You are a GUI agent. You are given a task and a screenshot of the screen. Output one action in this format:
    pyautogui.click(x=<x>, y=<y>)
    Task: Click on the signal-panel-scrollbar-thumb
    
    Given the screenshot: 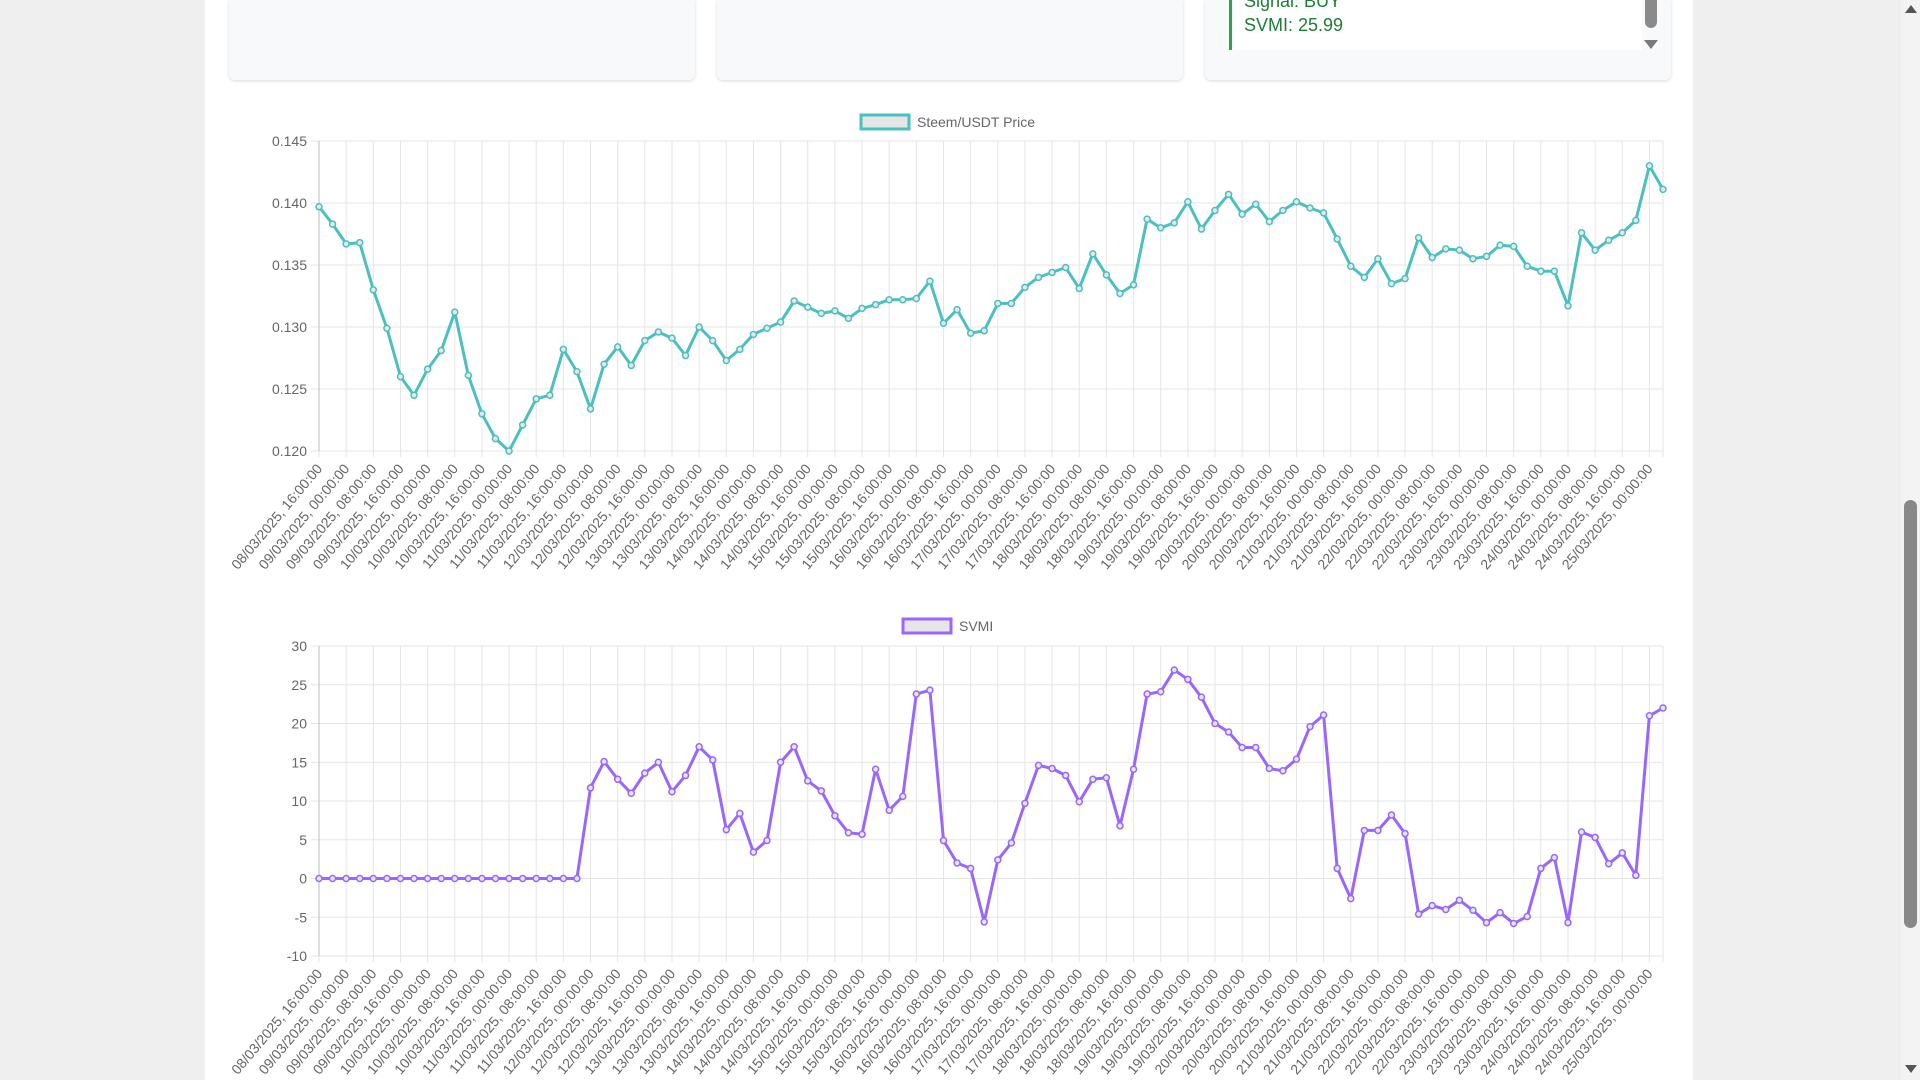 What is the action you would take?
    pyautogui.click(x=1651, y=14)
    